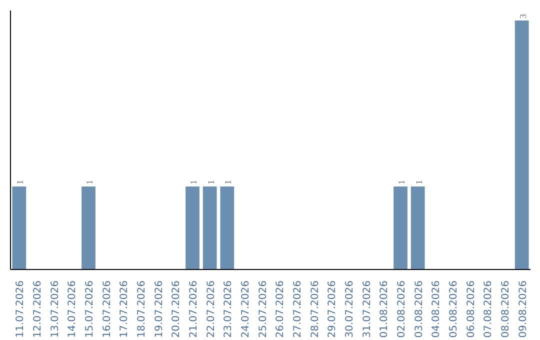  What do you see at coordinates (436, 309) in the screenshot?
I see `x-tick-label: 04.08.2026` at bounding box center [436, 309].